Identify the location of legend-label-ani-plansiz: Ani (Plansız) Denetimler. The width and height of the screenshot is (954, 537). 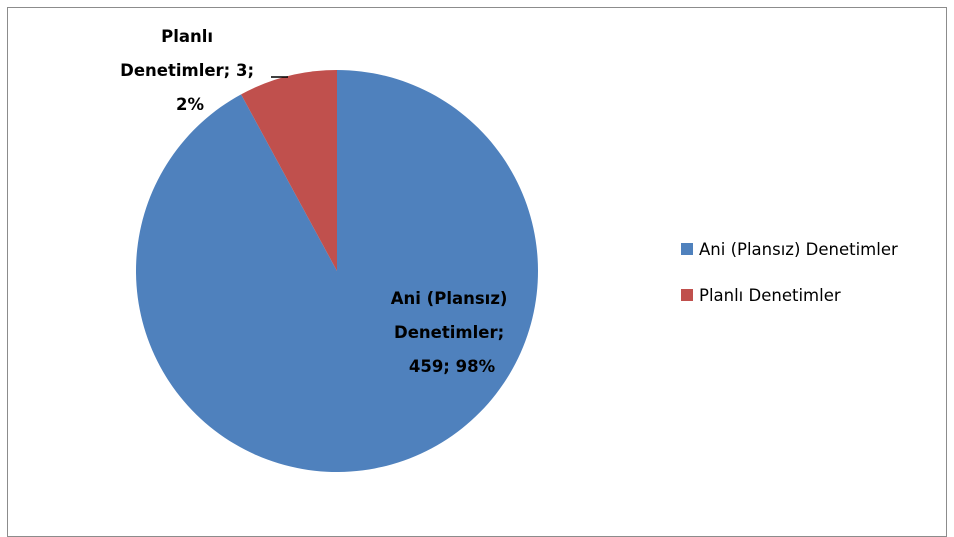
(798, 249).